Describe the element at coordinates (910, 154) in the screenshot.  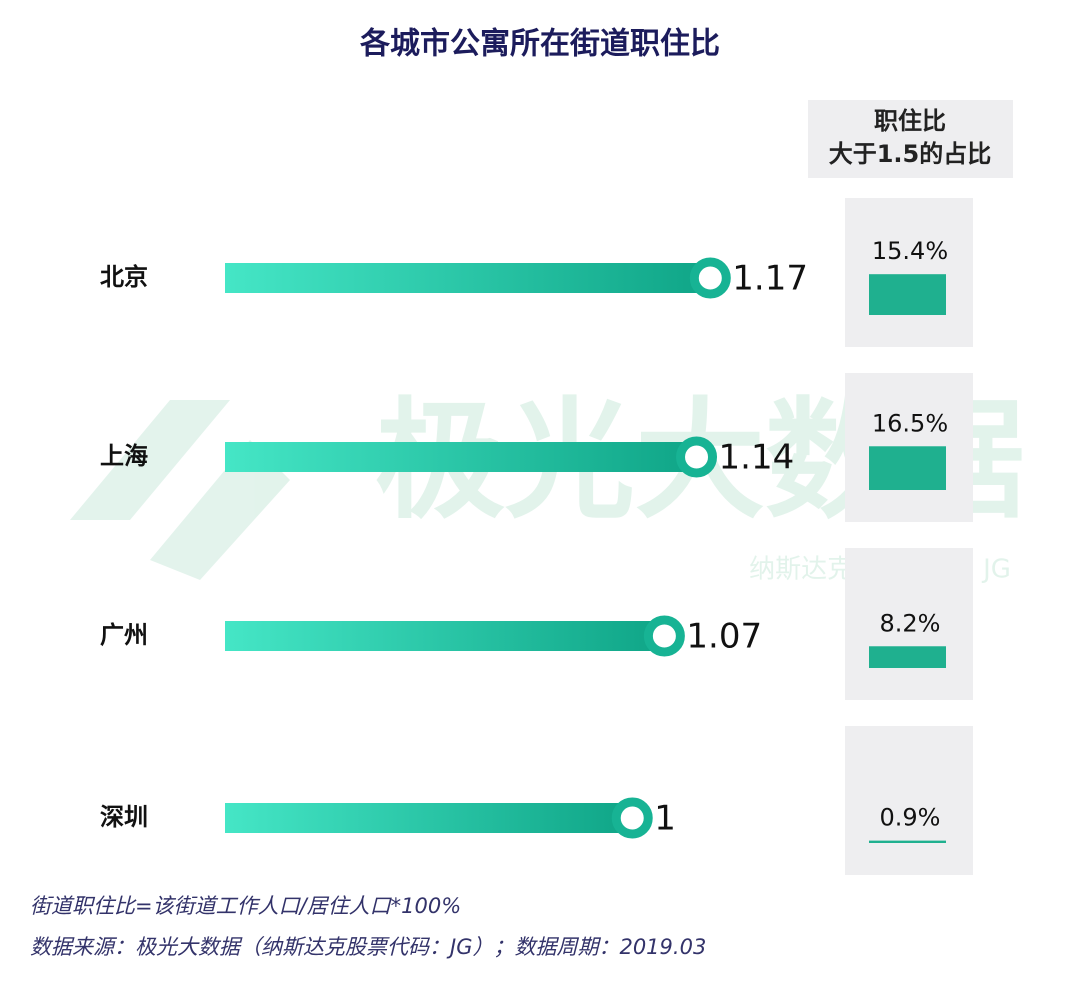
I see `panel-title: 大于1.5的占比` at that location.